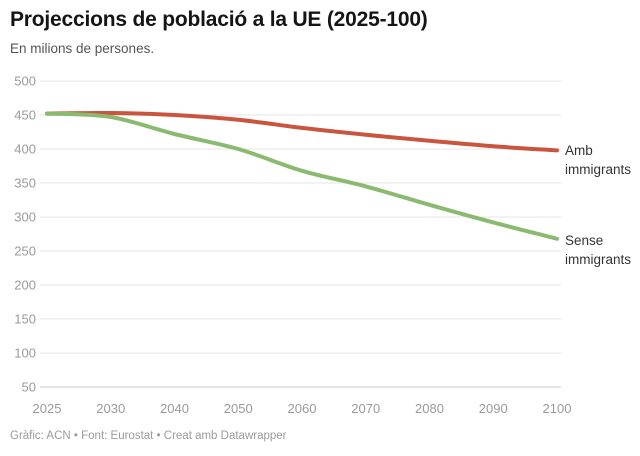 The width and height of the screenshot is (640, 456). Describe the element at coordinates (47, 408) in the screenshot. I see `x-tick-label: 2025` at that location.